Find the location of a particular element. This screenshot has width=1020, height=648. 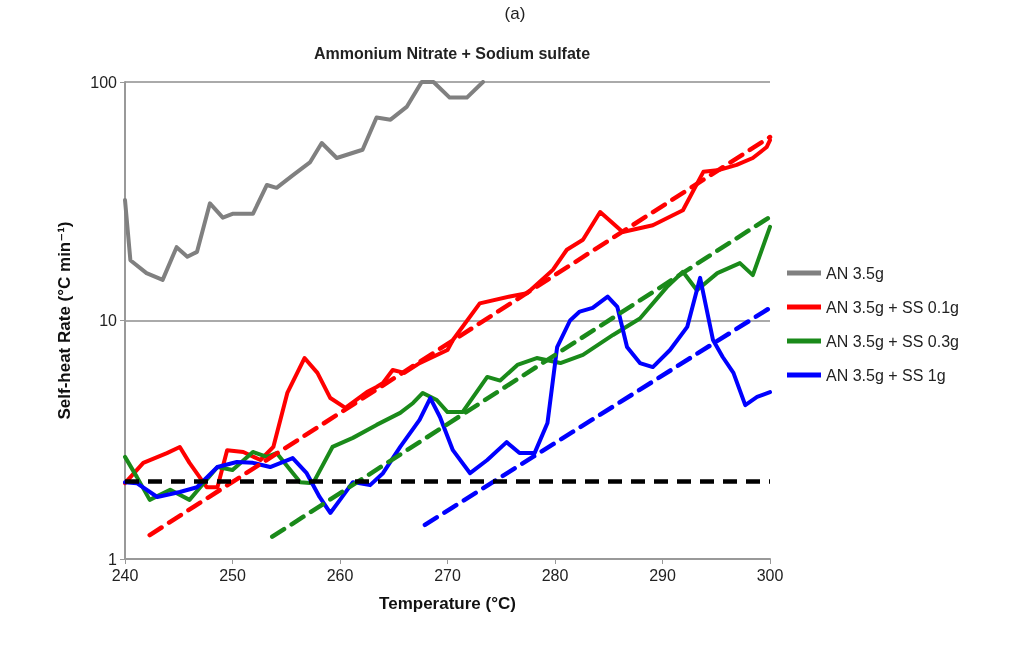

x-tick-label: 250 is located at coordinates (232, 575).